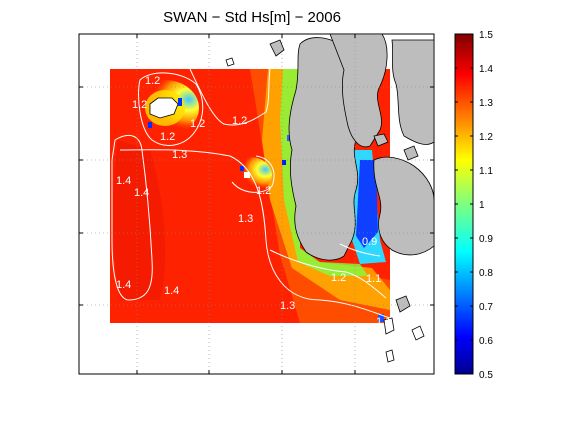  Describe the element at coordinates (486, 171) in the screenshot. I see `colorbar-tick-label: 1.1` at that location.